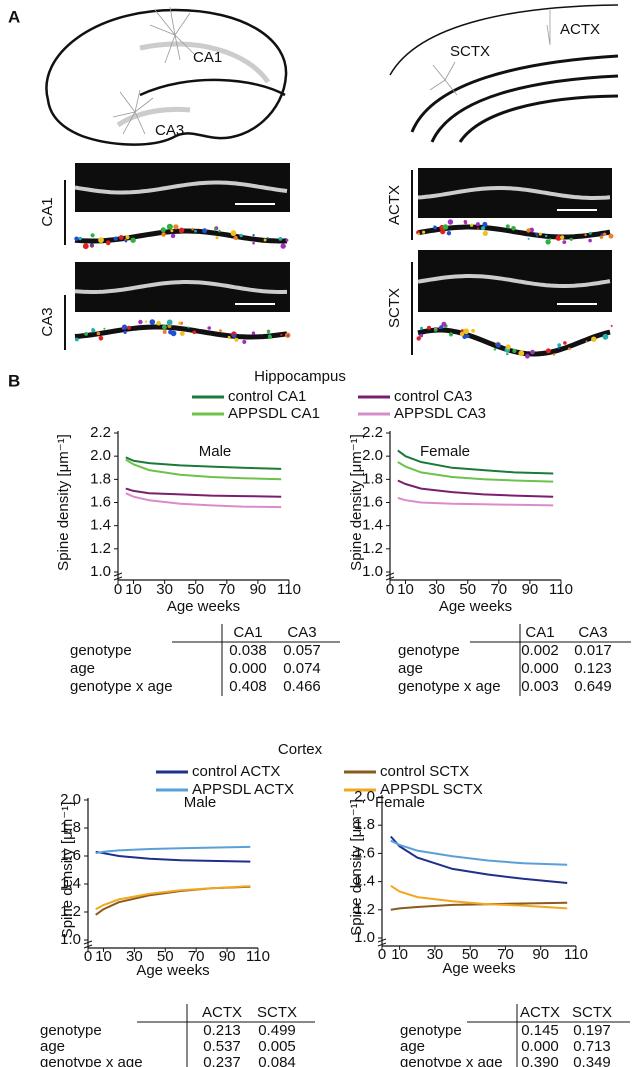 The height and width of the screenshot is (1067, 638). Describe the element at coordinates (277, 1012) in the screenshot. I see `column-header: SCTX` at that location.